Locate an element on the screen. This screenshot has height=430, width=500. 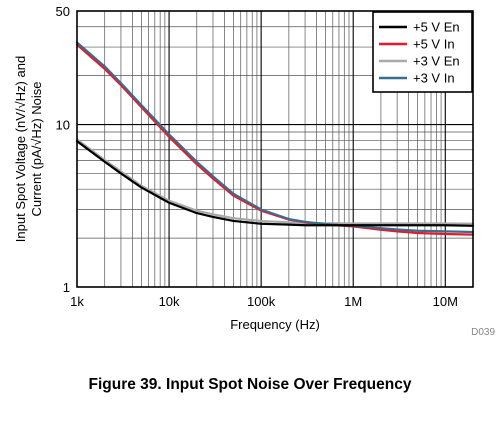
x-axis-label: Frequency (Hz) is located at coordinates (275, 324).